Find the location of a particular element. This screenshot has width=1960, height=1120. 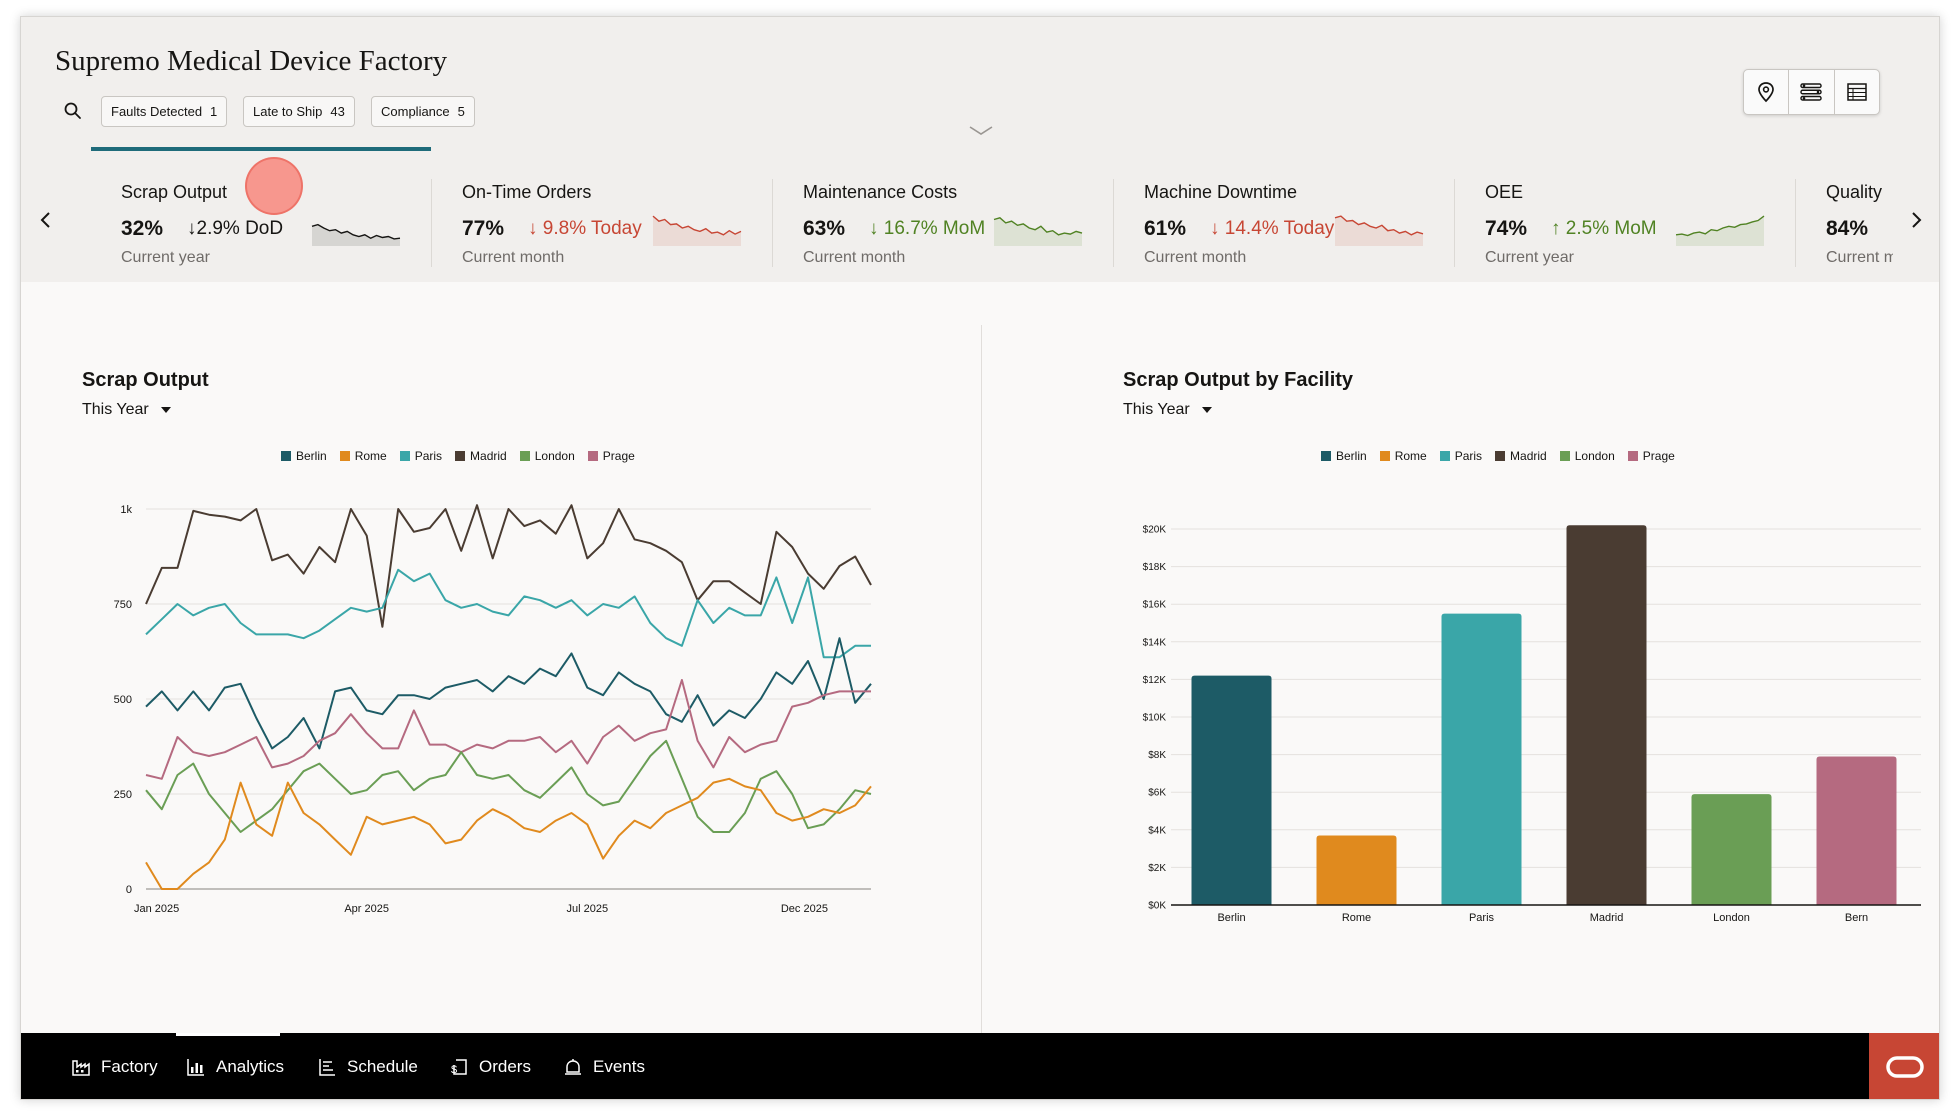

kpi-value: 61% is located at coordinates (1165, 228).